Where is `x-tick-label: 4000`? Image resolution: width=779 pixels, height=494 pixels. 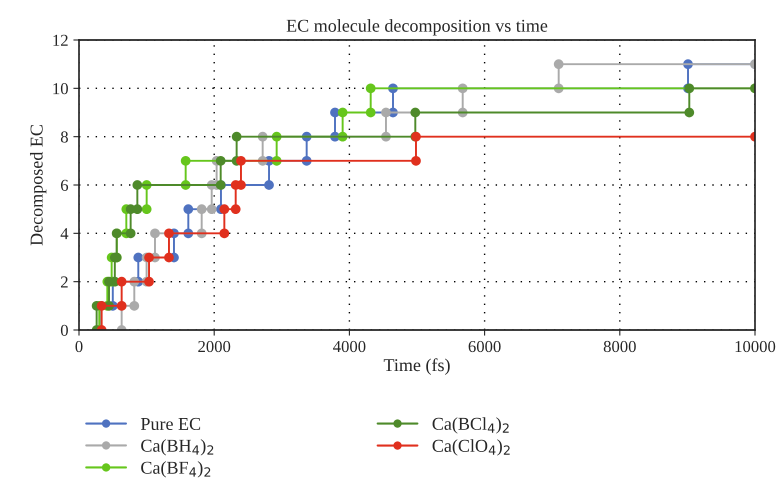
x-tick-label: 4000 is located at coordinates (349, 346).